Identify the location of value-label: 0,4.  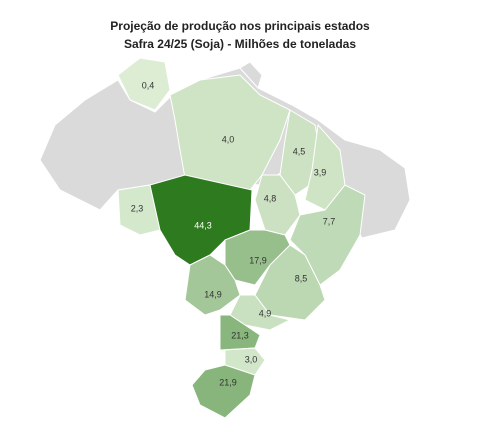
(148, 85).